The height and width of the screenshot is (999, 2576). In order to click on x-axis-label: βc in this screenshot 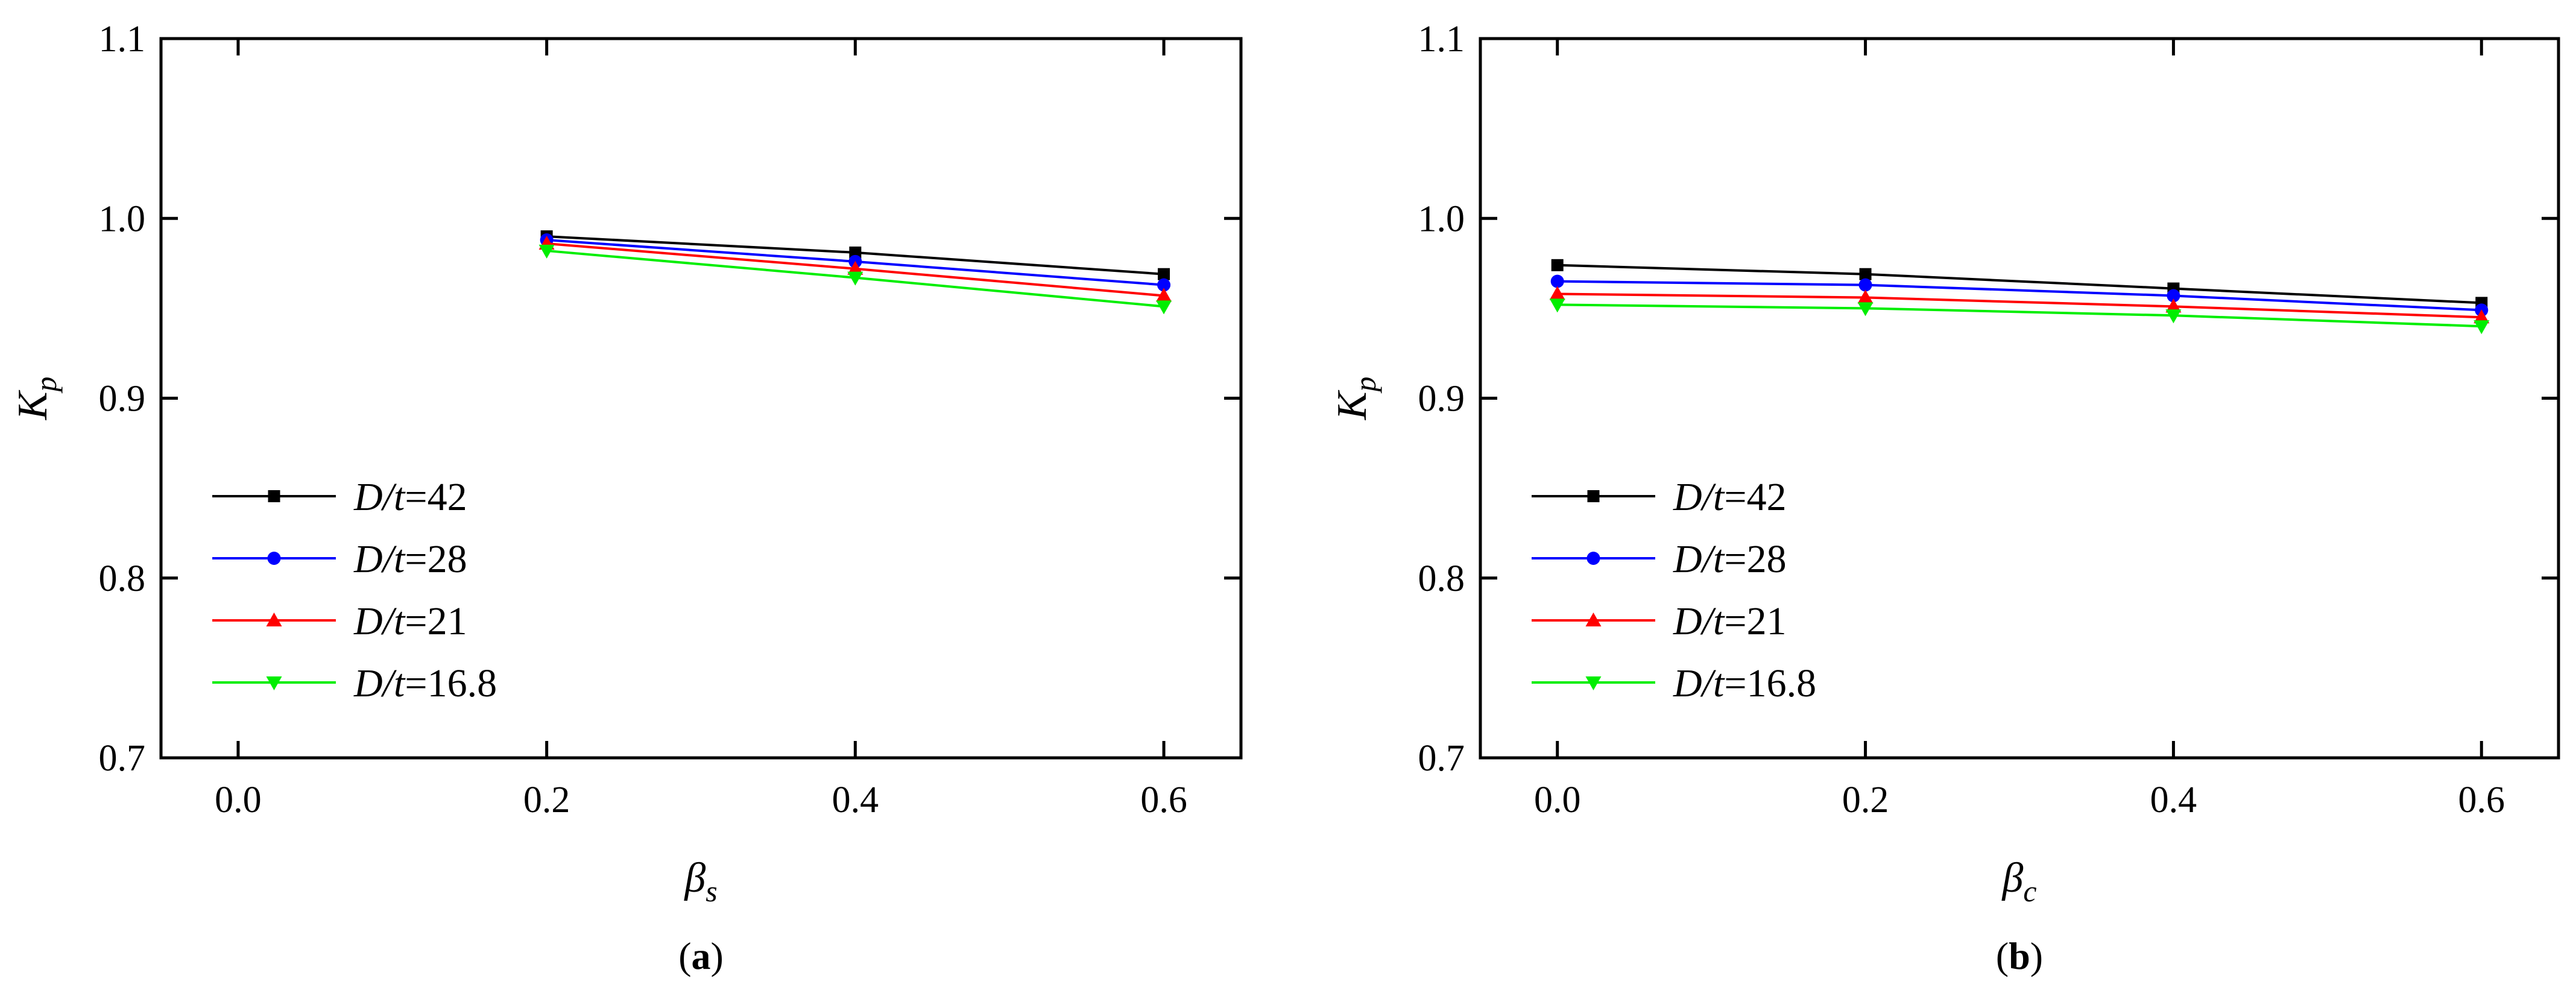, I will do `click(2018, 881)`.